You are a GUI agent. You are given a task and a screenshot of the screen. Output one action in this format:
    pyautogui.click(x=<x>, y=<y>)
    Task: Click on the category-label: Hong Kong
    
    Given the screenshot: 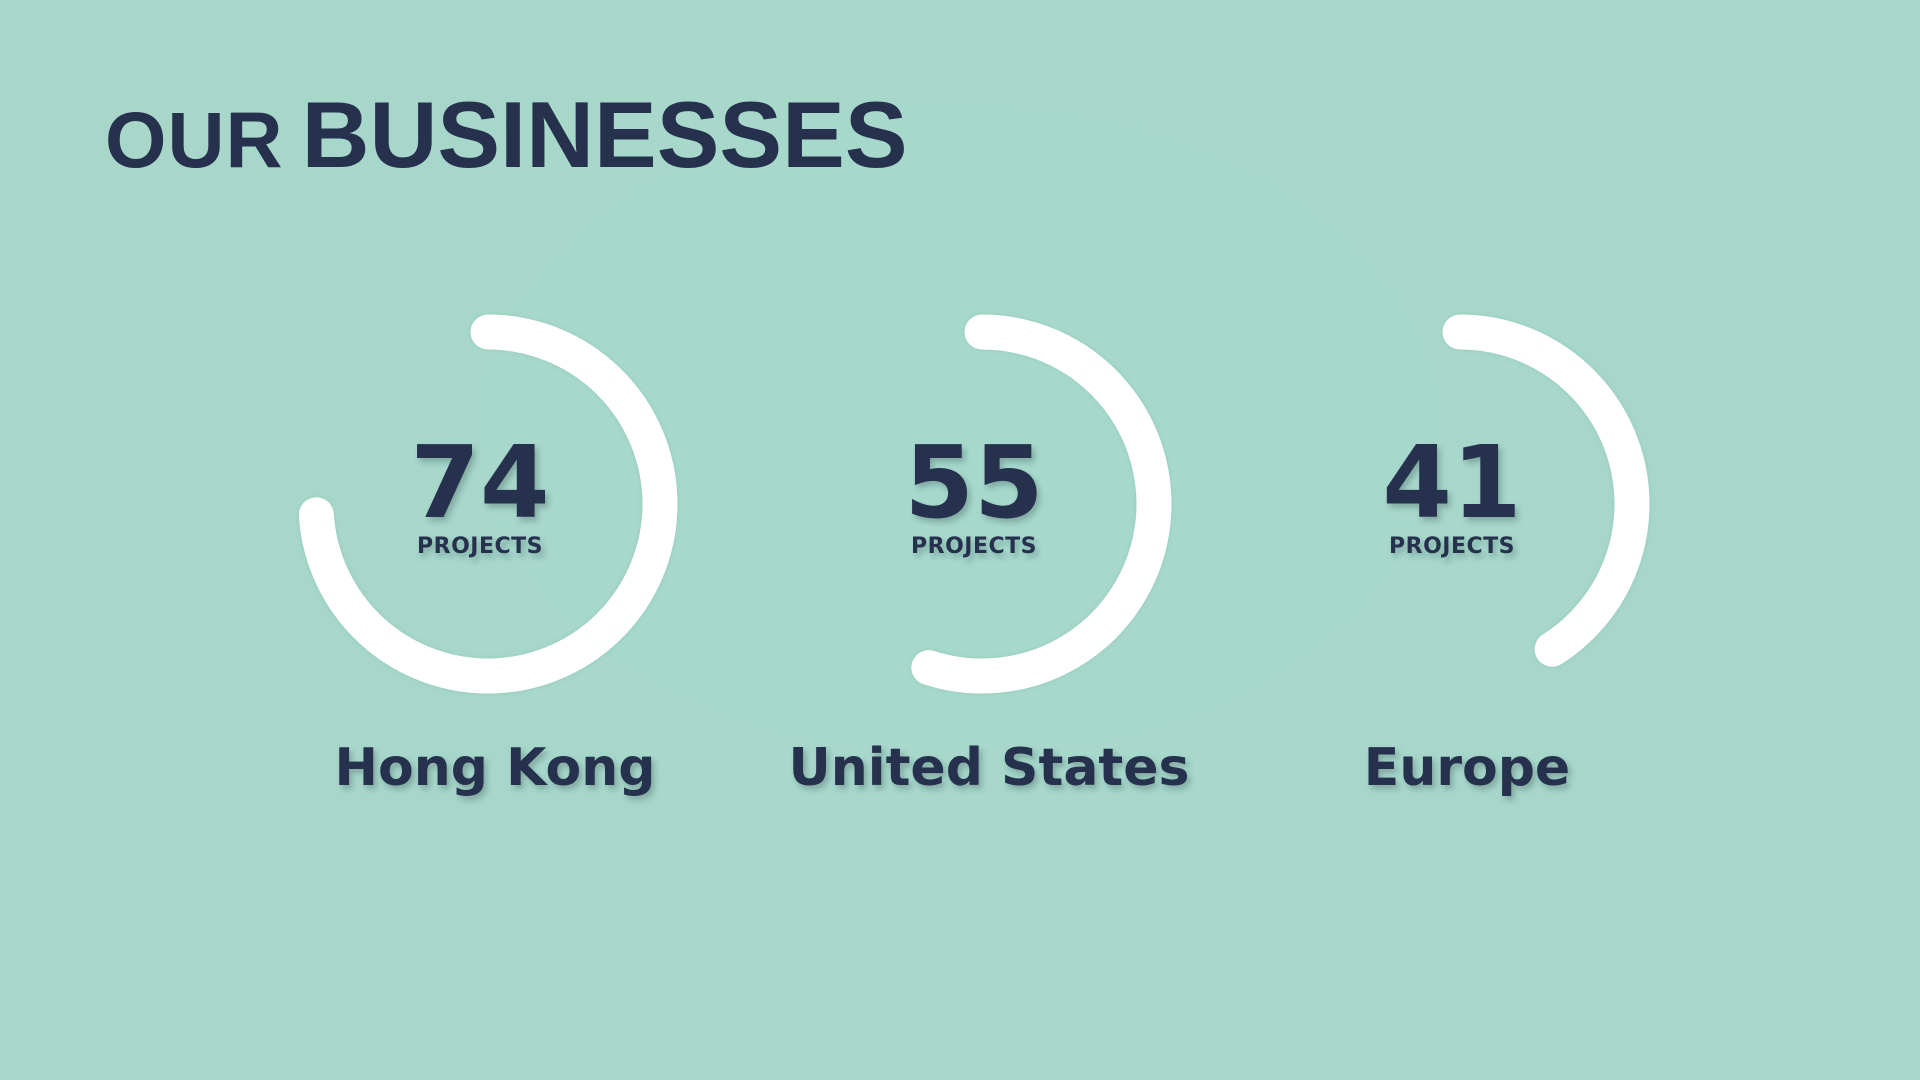 What is the action you would take?
    pyautogui.click(x=495, y=768)
    